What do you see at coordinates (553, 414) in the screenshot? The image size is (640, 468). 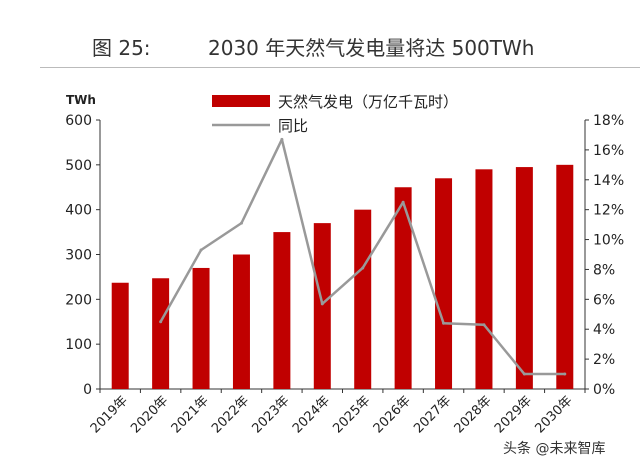 I see `x-tick-label: 2030年` at bounding box center [553, 414].